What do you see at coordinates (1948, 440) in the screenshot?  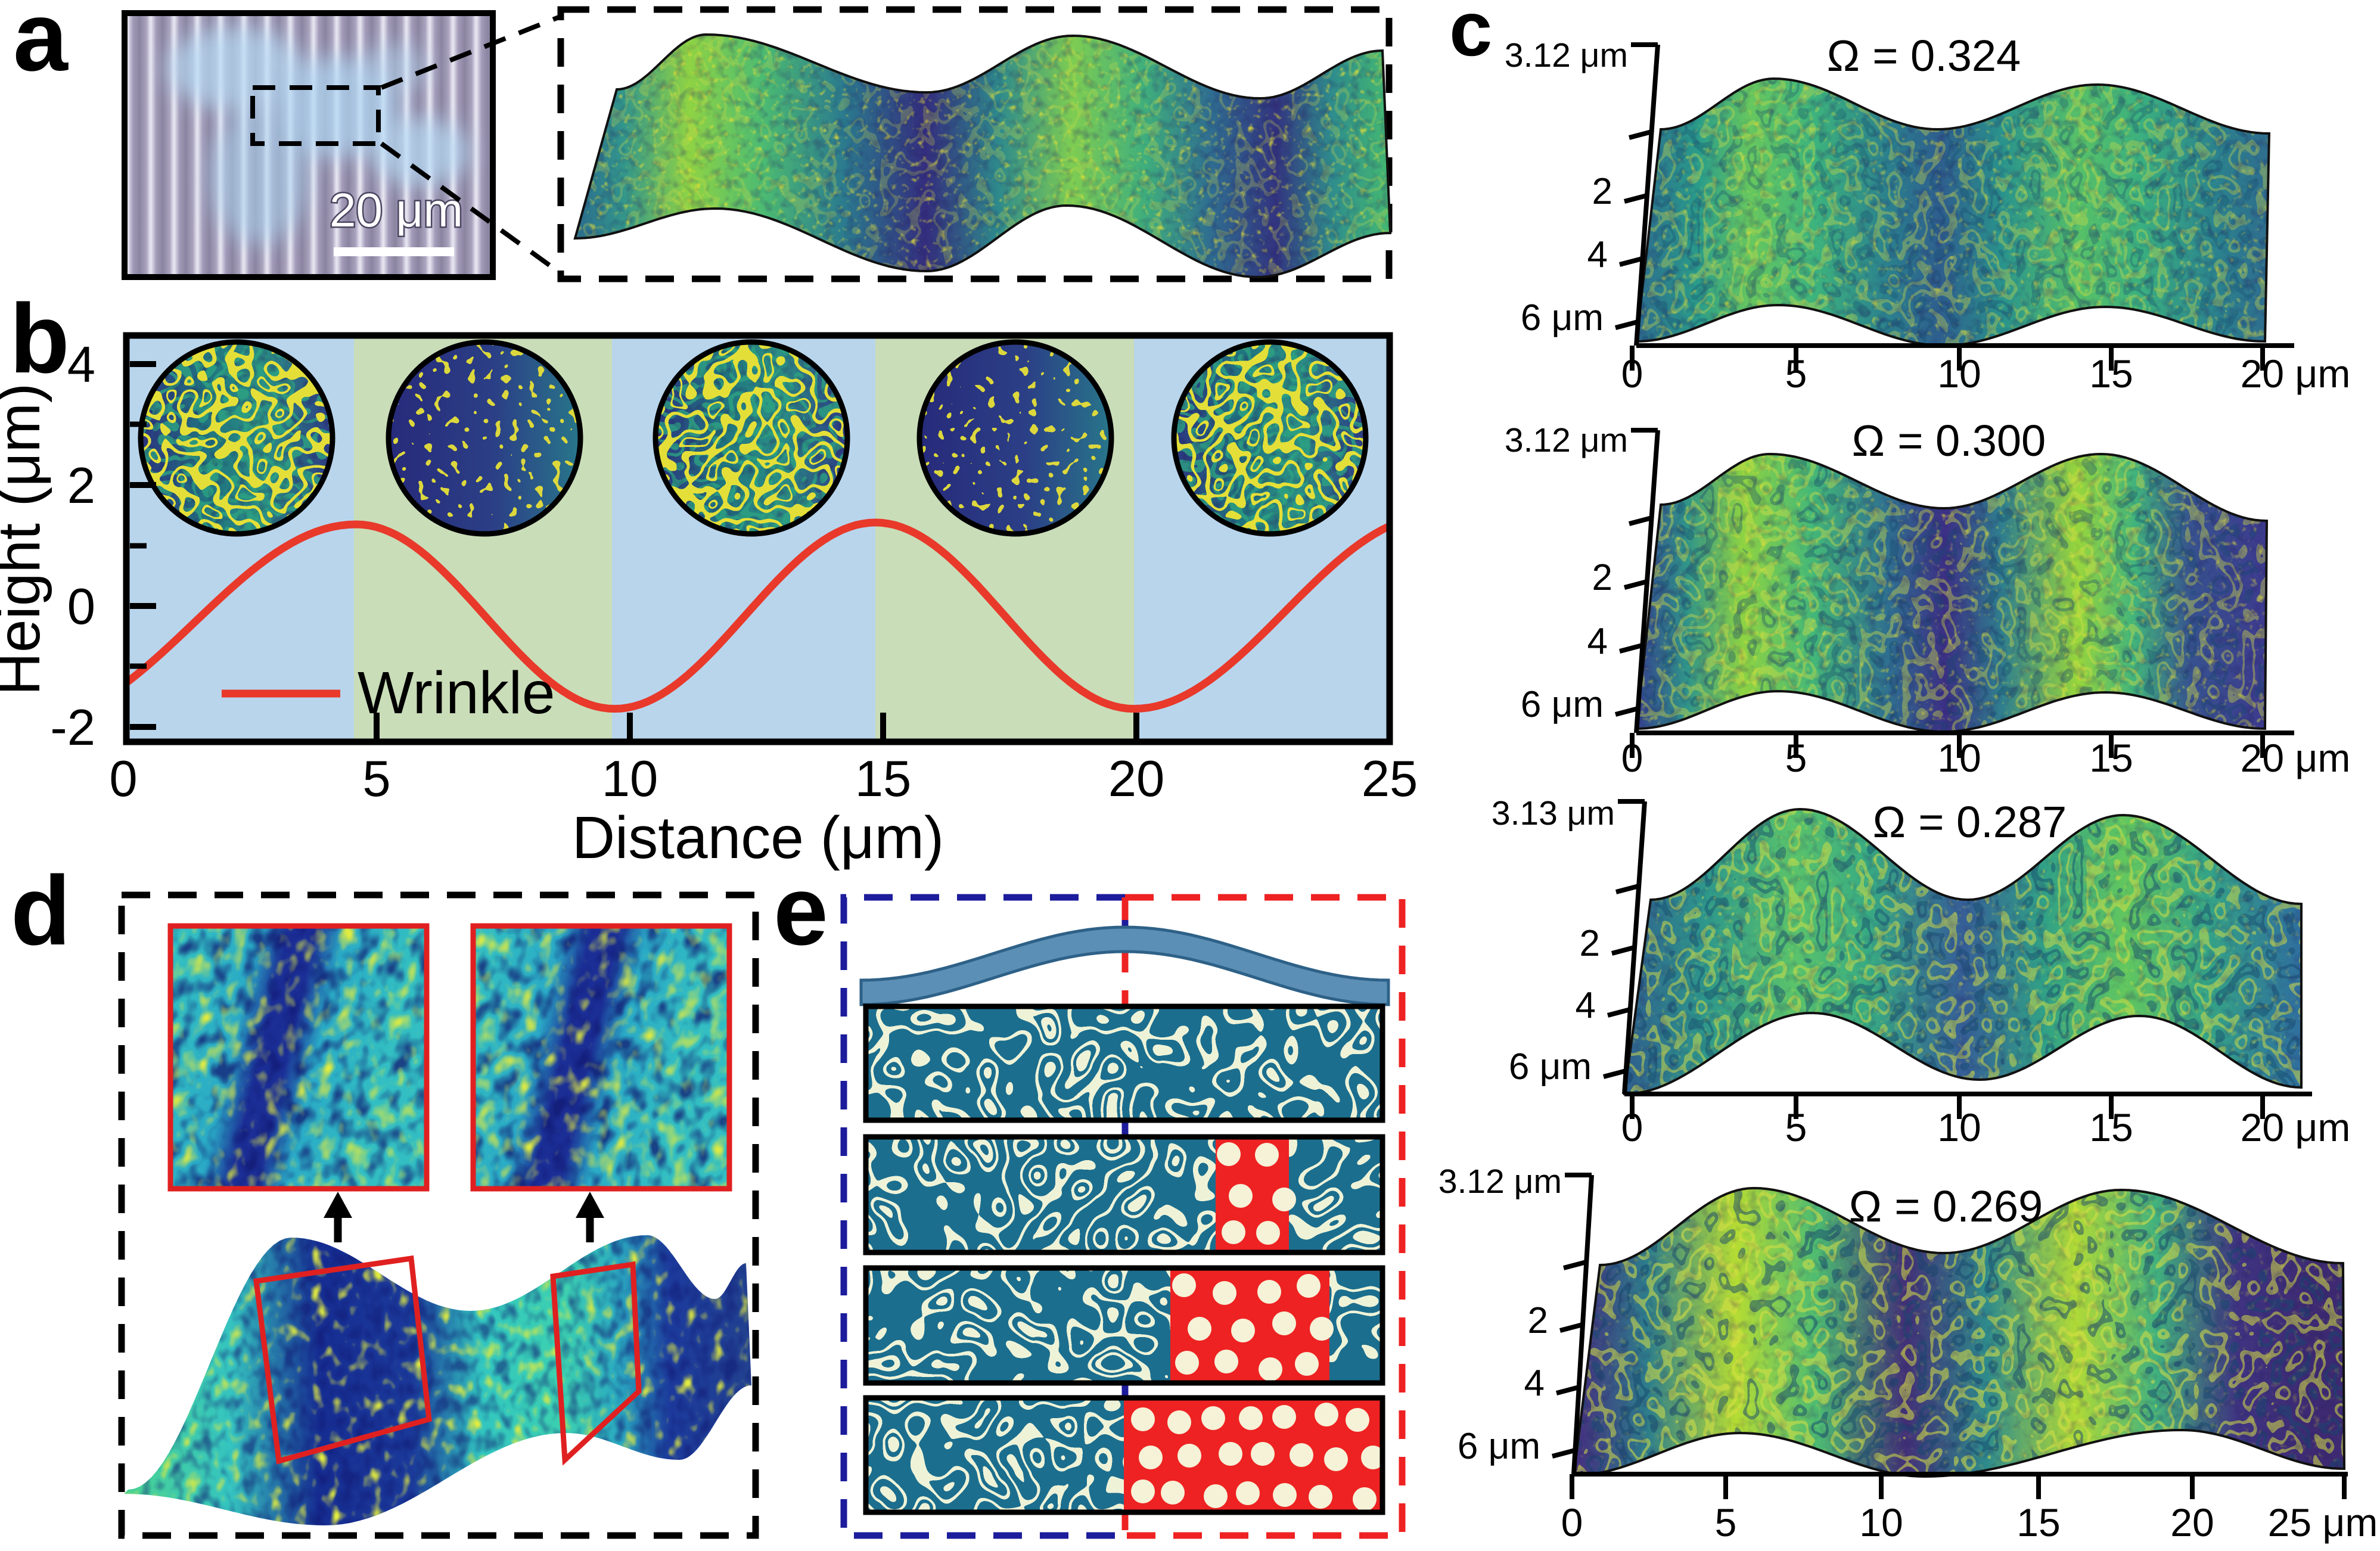 I see `svg-text: Ω = 0.300` at bounding box center [1948, 440].